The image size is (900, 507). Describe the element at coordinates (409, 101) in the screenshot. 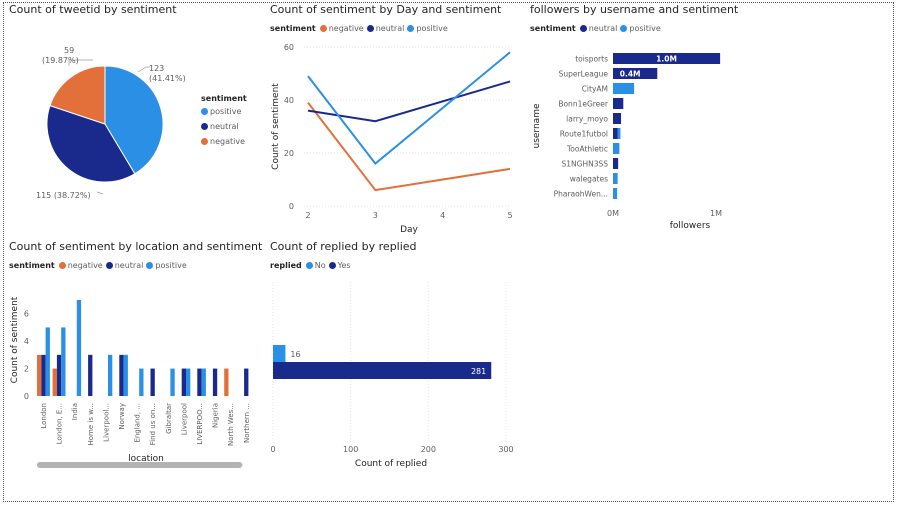

I see `line-series-neutral` at that location.